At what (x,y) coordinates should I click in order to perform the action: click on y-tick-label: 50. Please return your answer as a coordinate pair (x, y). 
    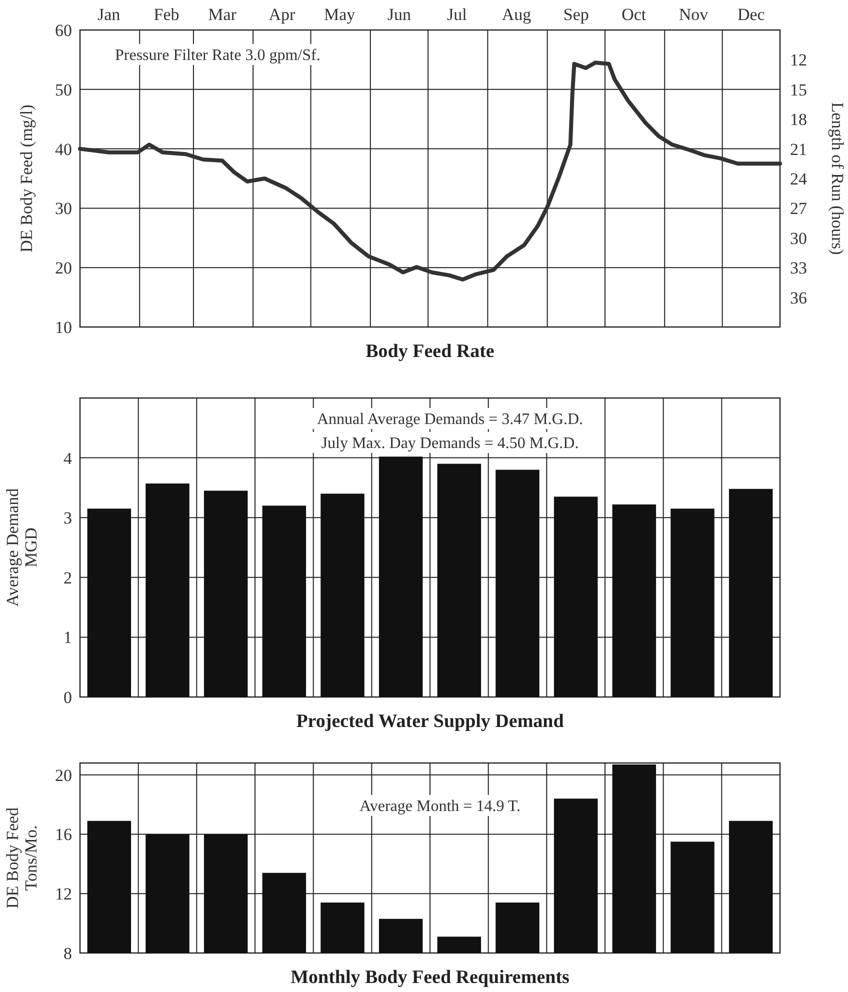
    Looking at the image, I should click on (63, 90).